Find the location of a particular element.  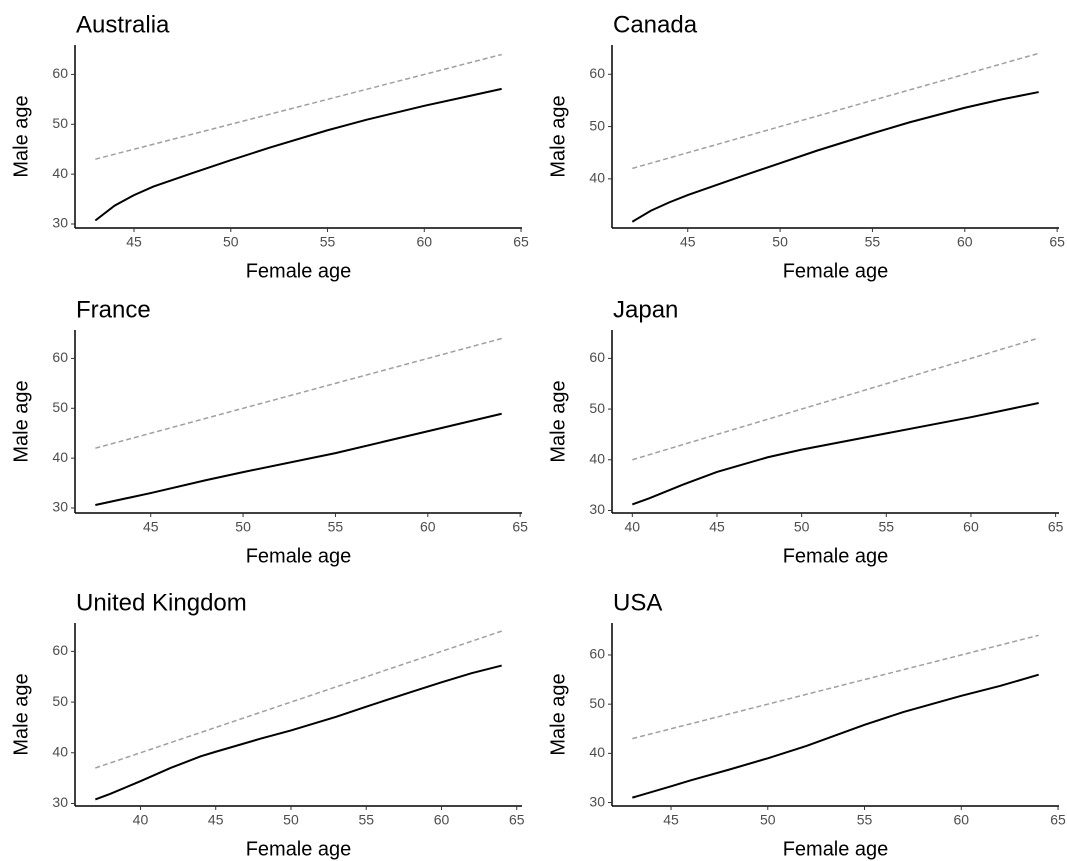

panel-title: United Kingdom is located at coordinates (161, 602).